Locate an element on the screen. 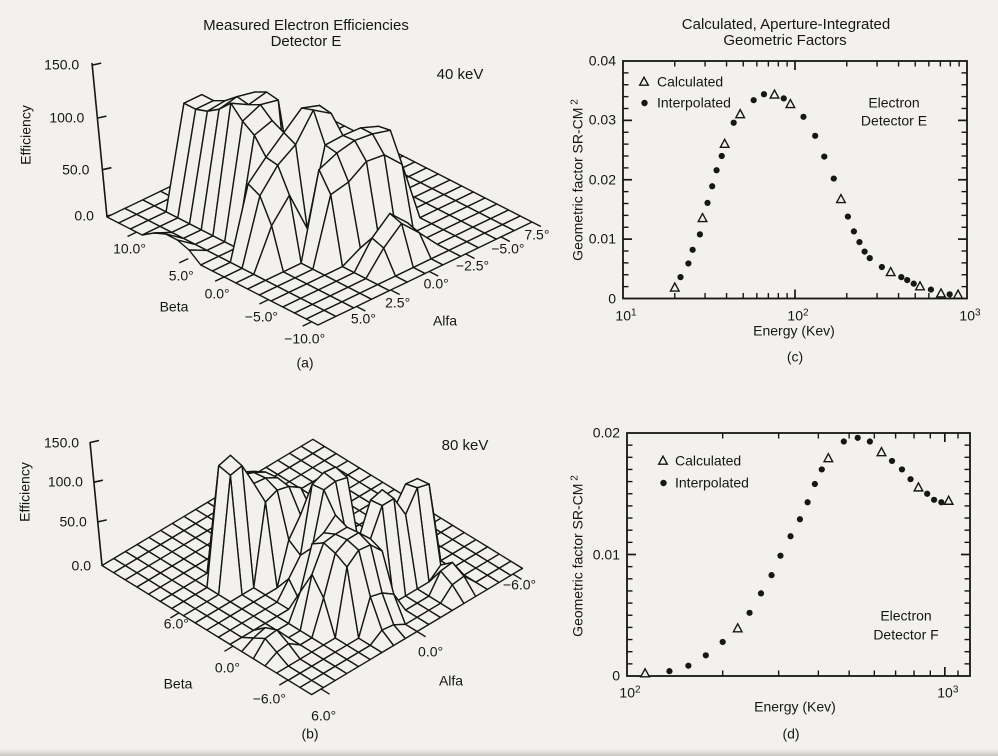 The image size is (998, 756). panel-a-alfa-tick-label: 5.0° is located at coordinates (363, 318).